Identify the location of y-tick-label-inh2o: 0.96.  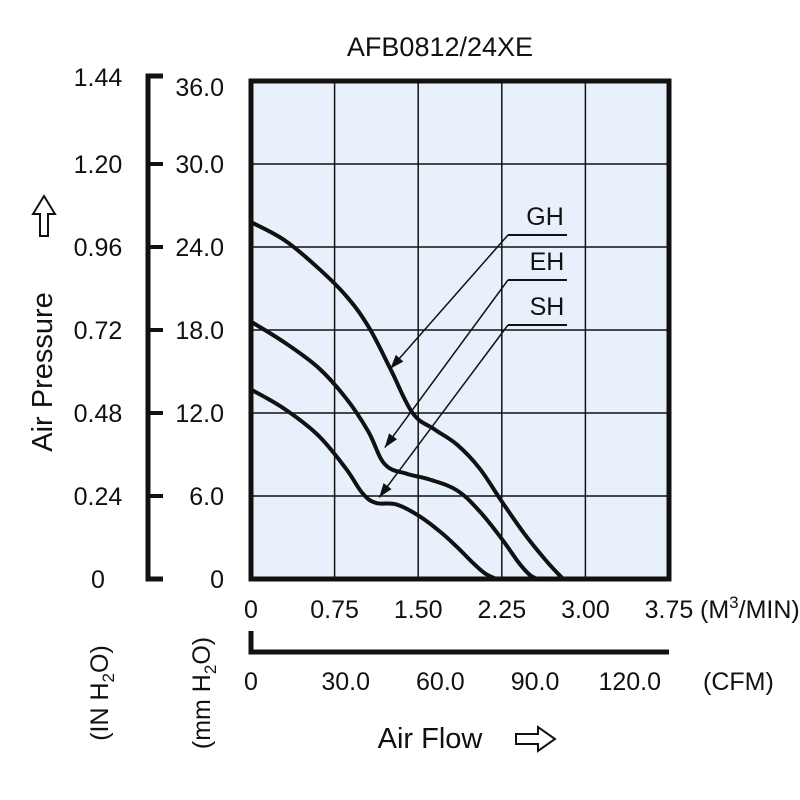
(98, 248).